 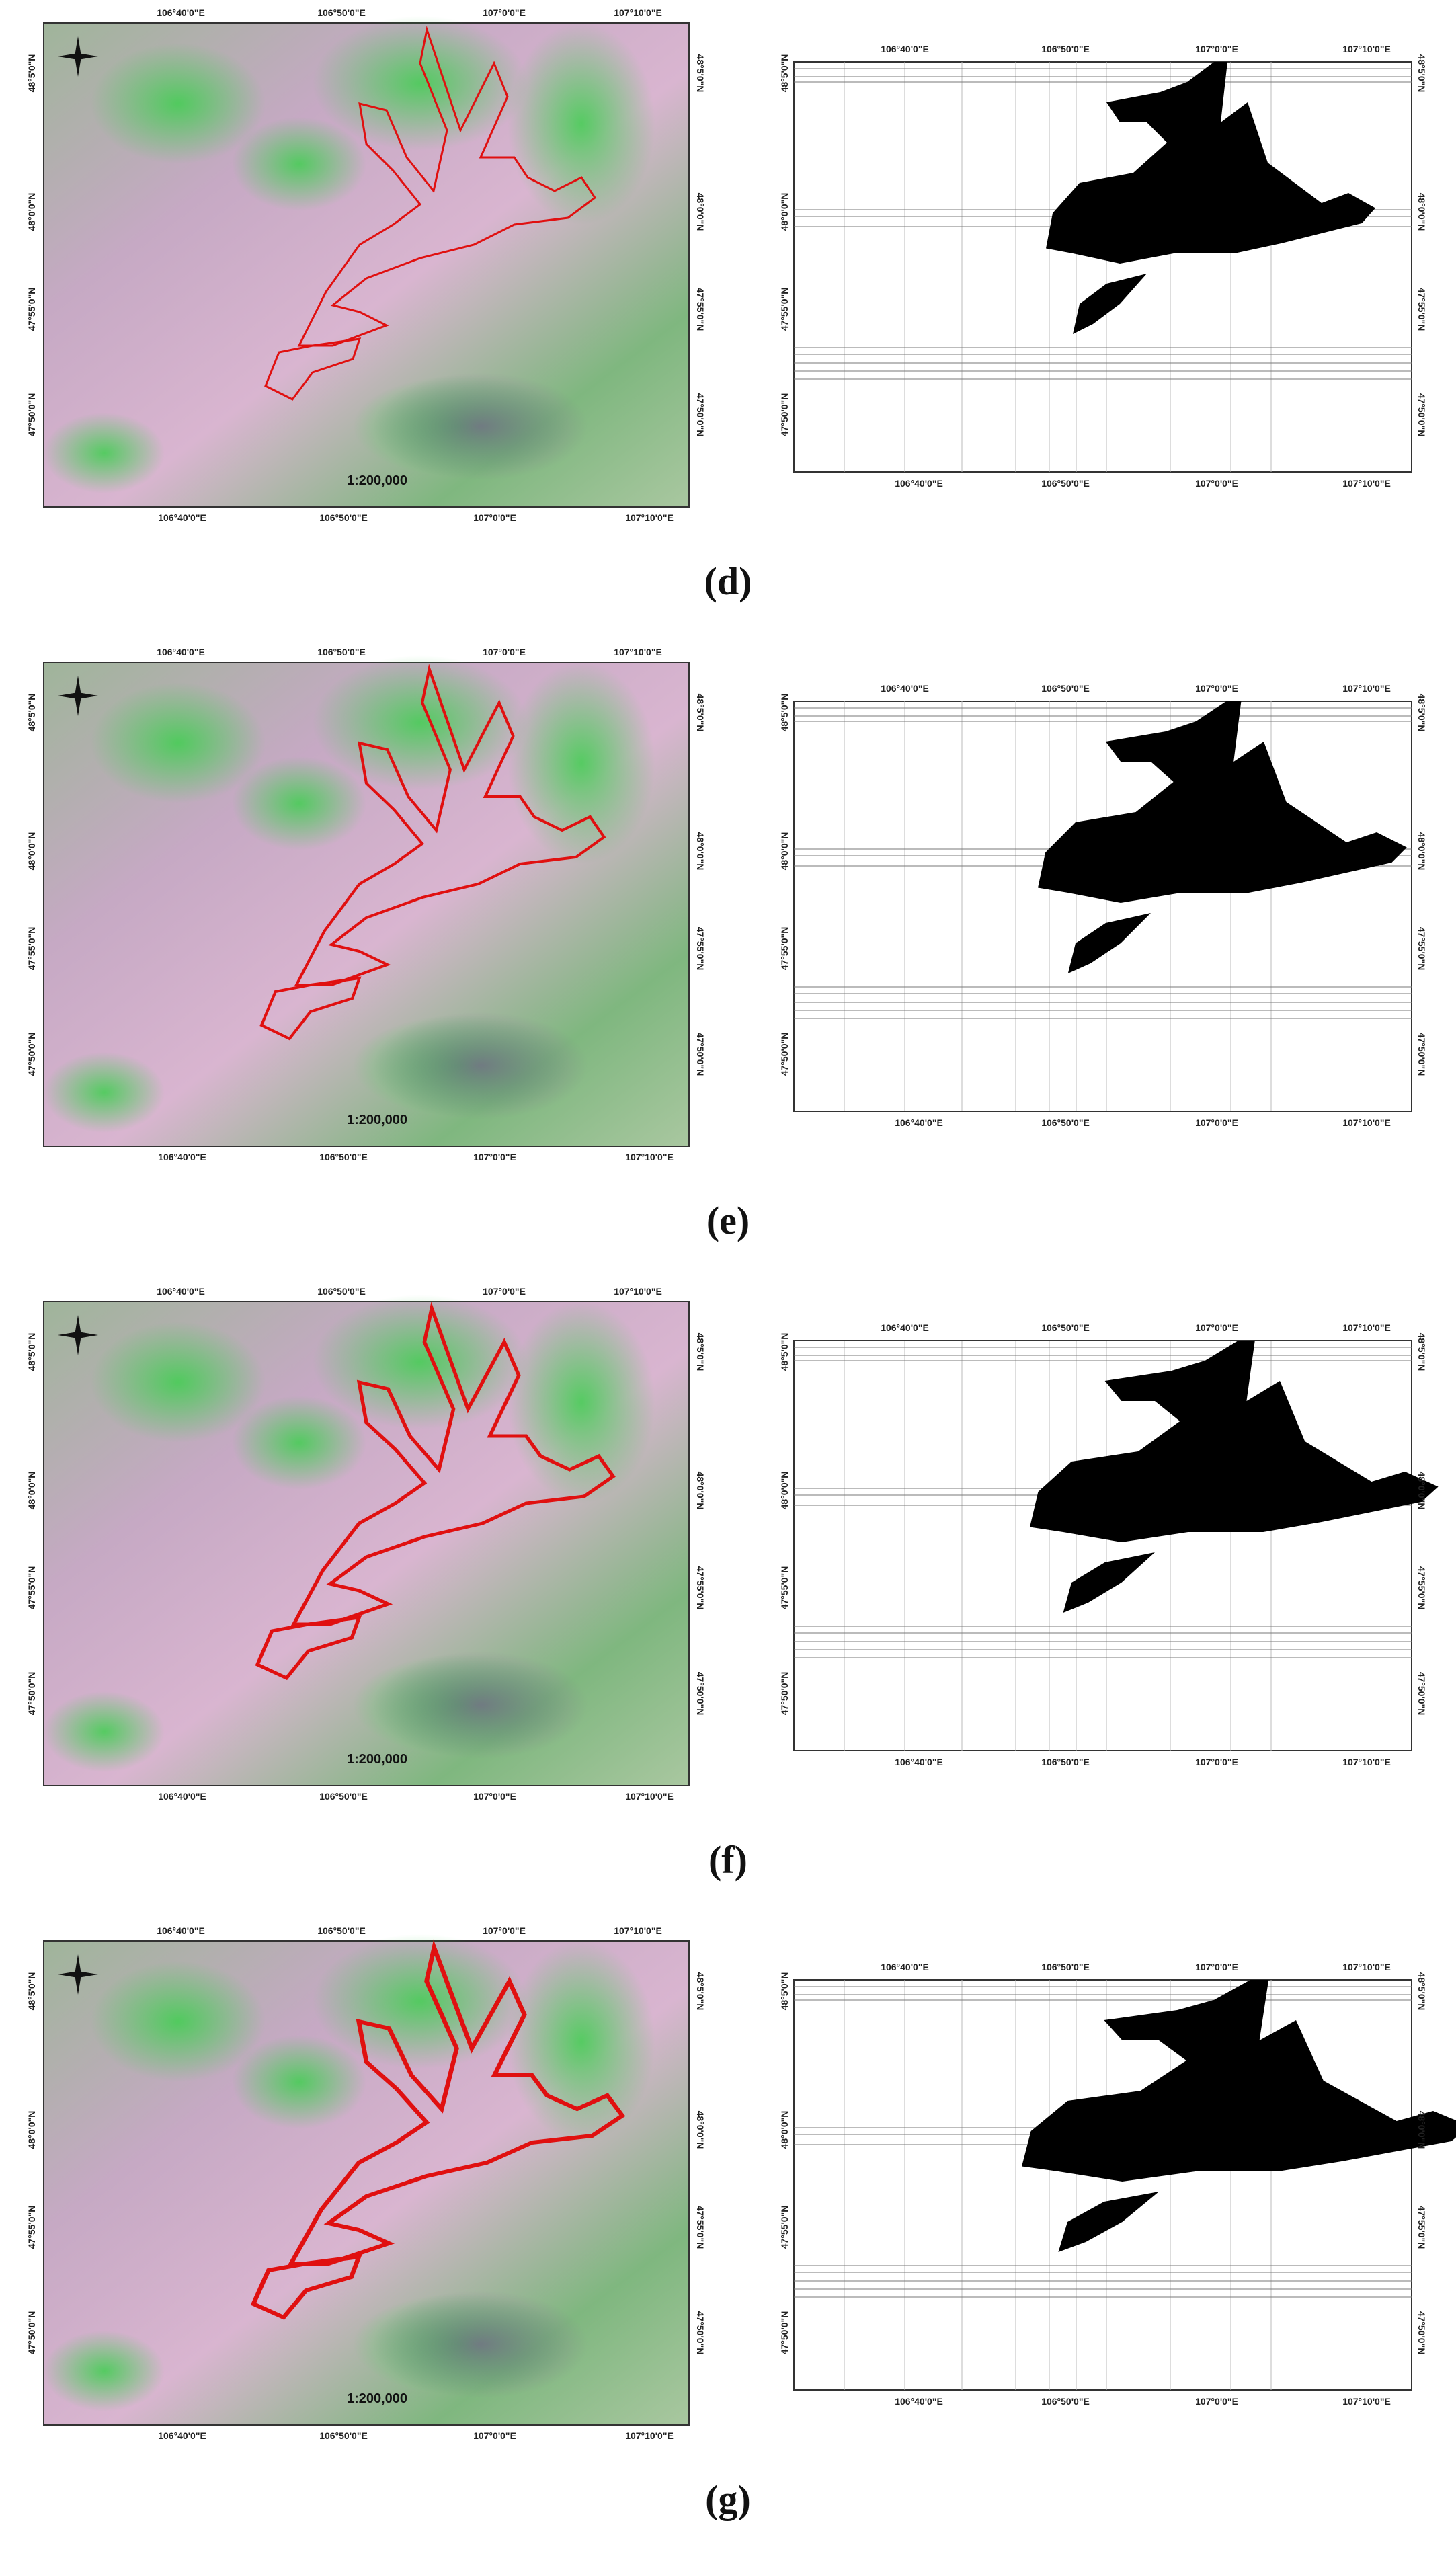 I want to click on figure-caption: (f), so click(x=728, y=1860).